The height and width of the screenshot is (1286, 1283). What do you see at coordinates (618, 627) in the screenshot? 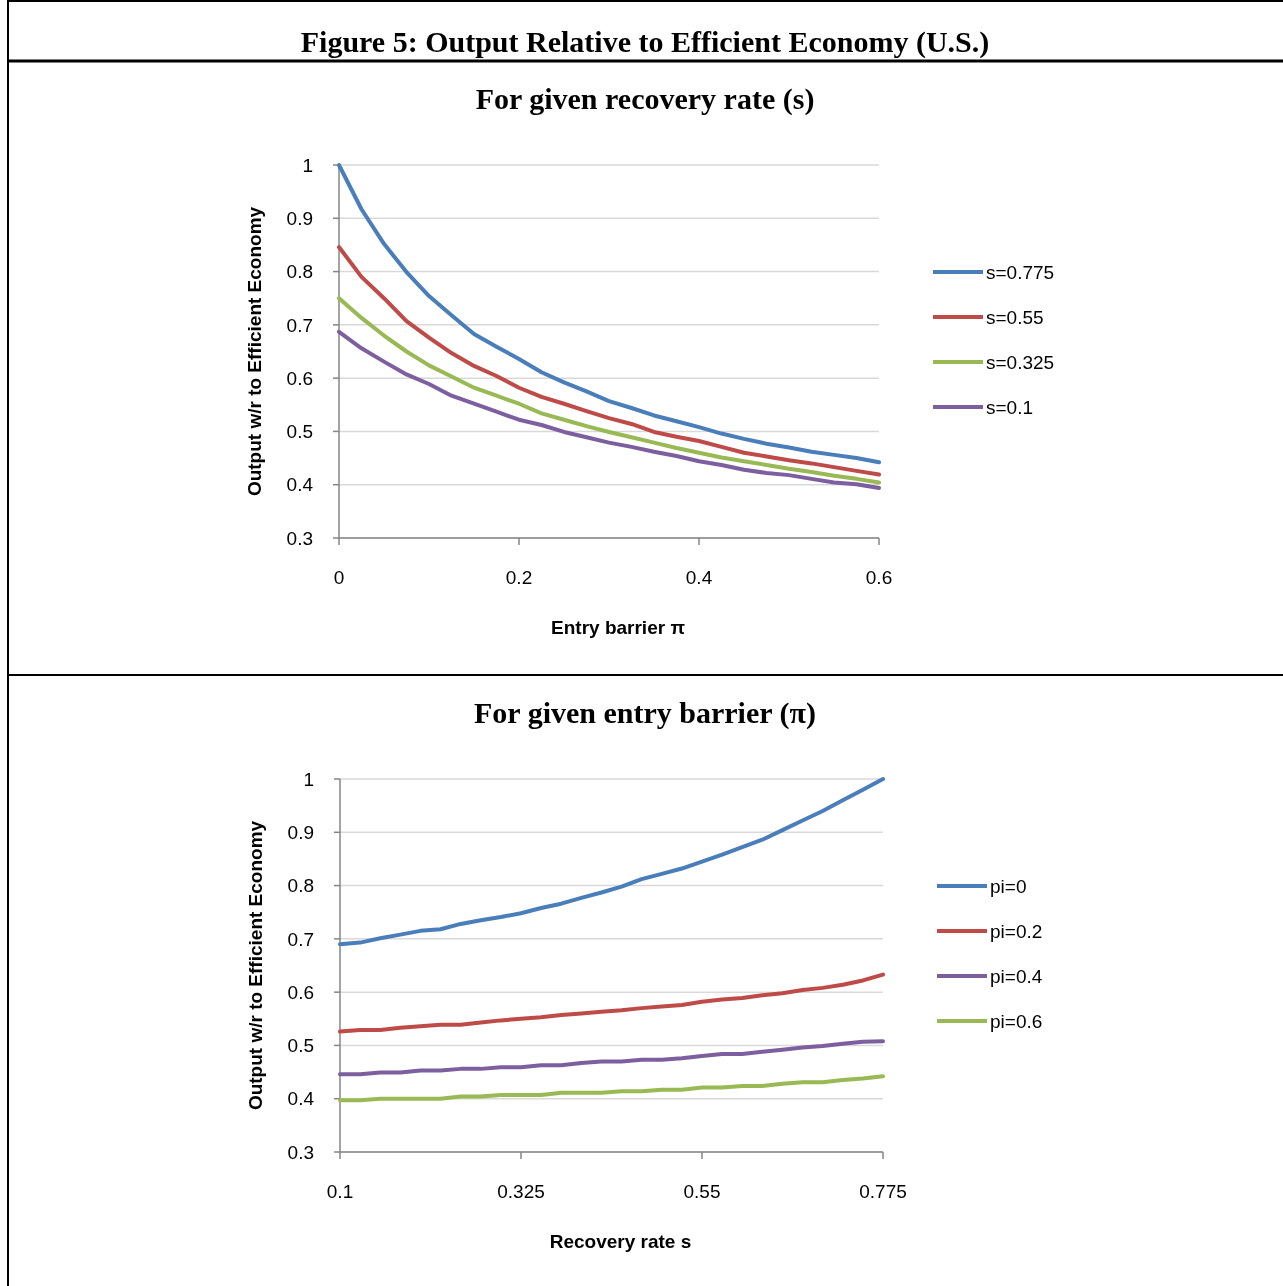
I see `x-axis-title: Entry barrier π` at bounding box center [618, 627].